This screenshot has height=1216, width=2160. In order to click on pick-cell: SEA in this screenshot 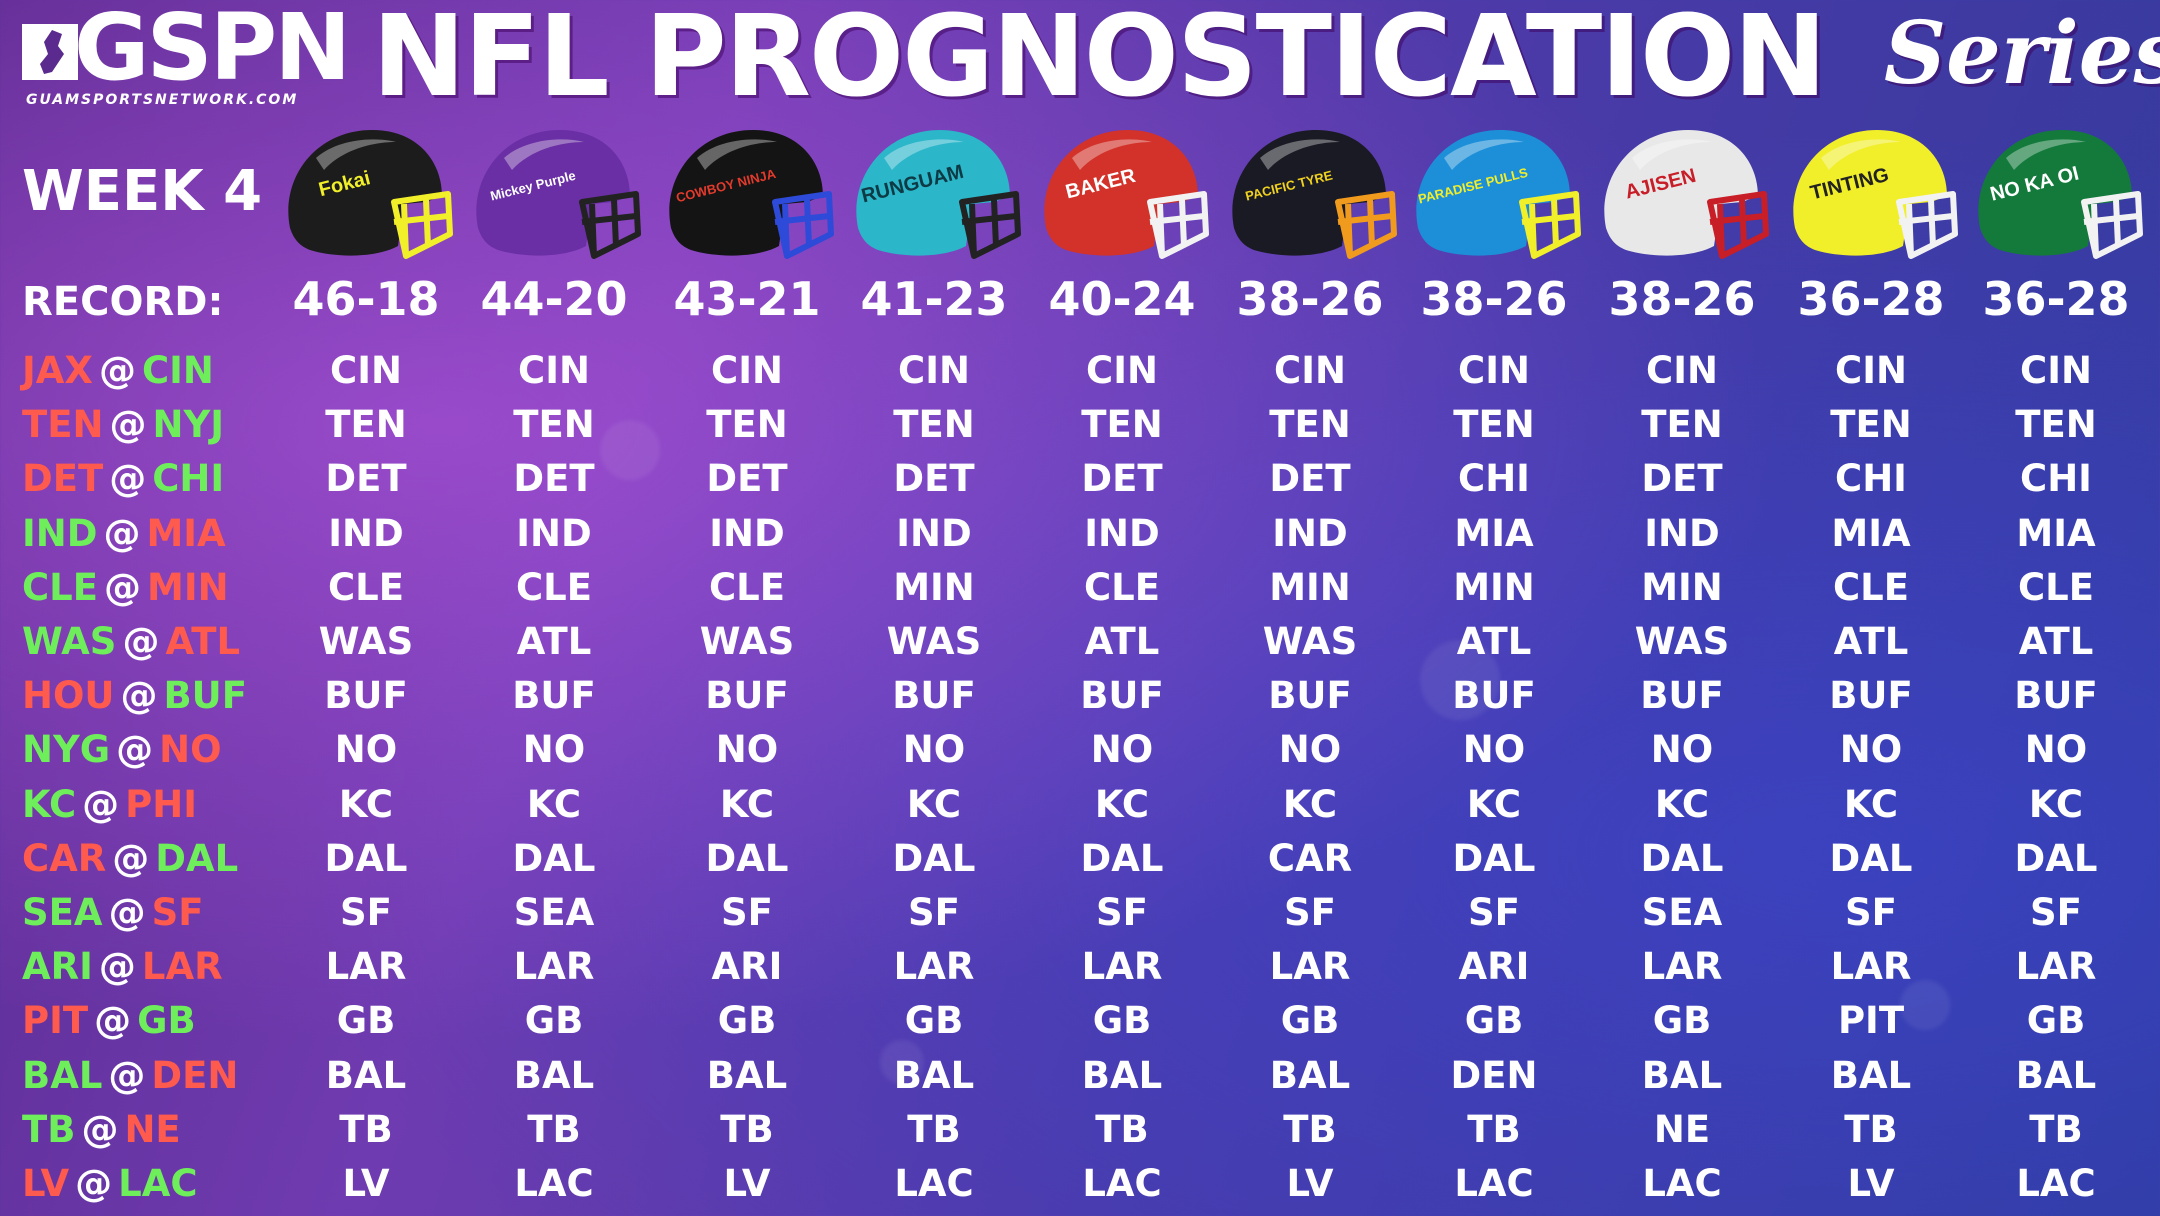, I will do `click(554, 912)`.